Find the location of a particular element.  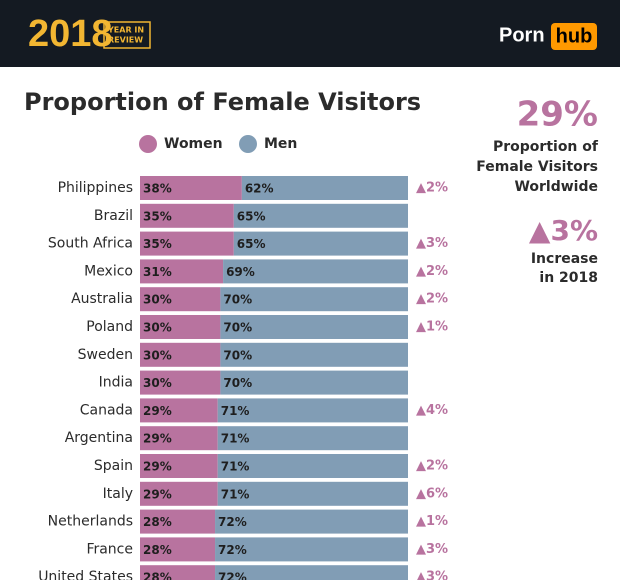

y-tick-label: Philippines is located at coordinates (95, 188).